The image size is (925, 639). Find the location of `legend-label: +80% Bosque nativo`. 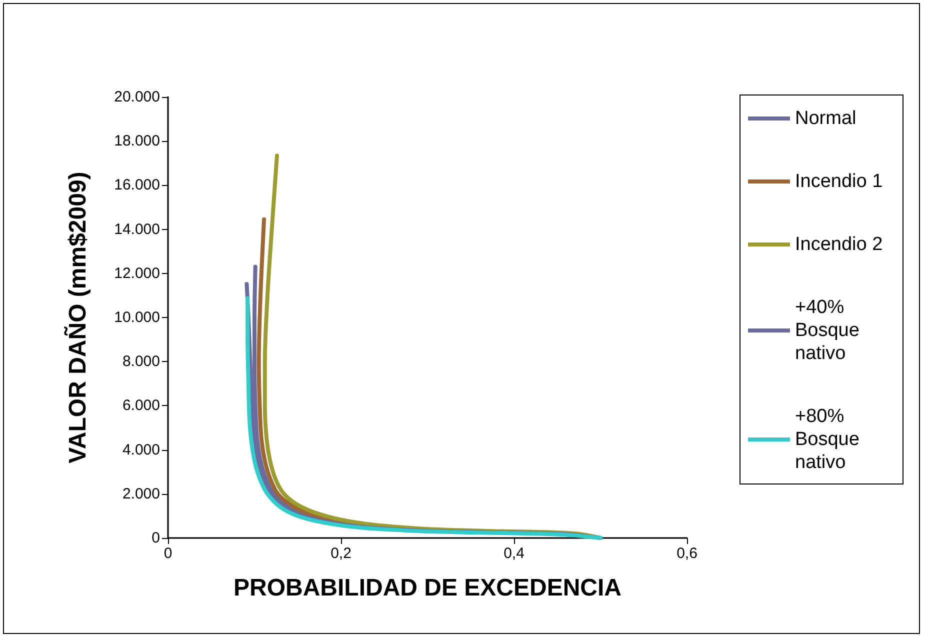

legend-label: +80% Bosque nativo is located at coordinates (830, 439).